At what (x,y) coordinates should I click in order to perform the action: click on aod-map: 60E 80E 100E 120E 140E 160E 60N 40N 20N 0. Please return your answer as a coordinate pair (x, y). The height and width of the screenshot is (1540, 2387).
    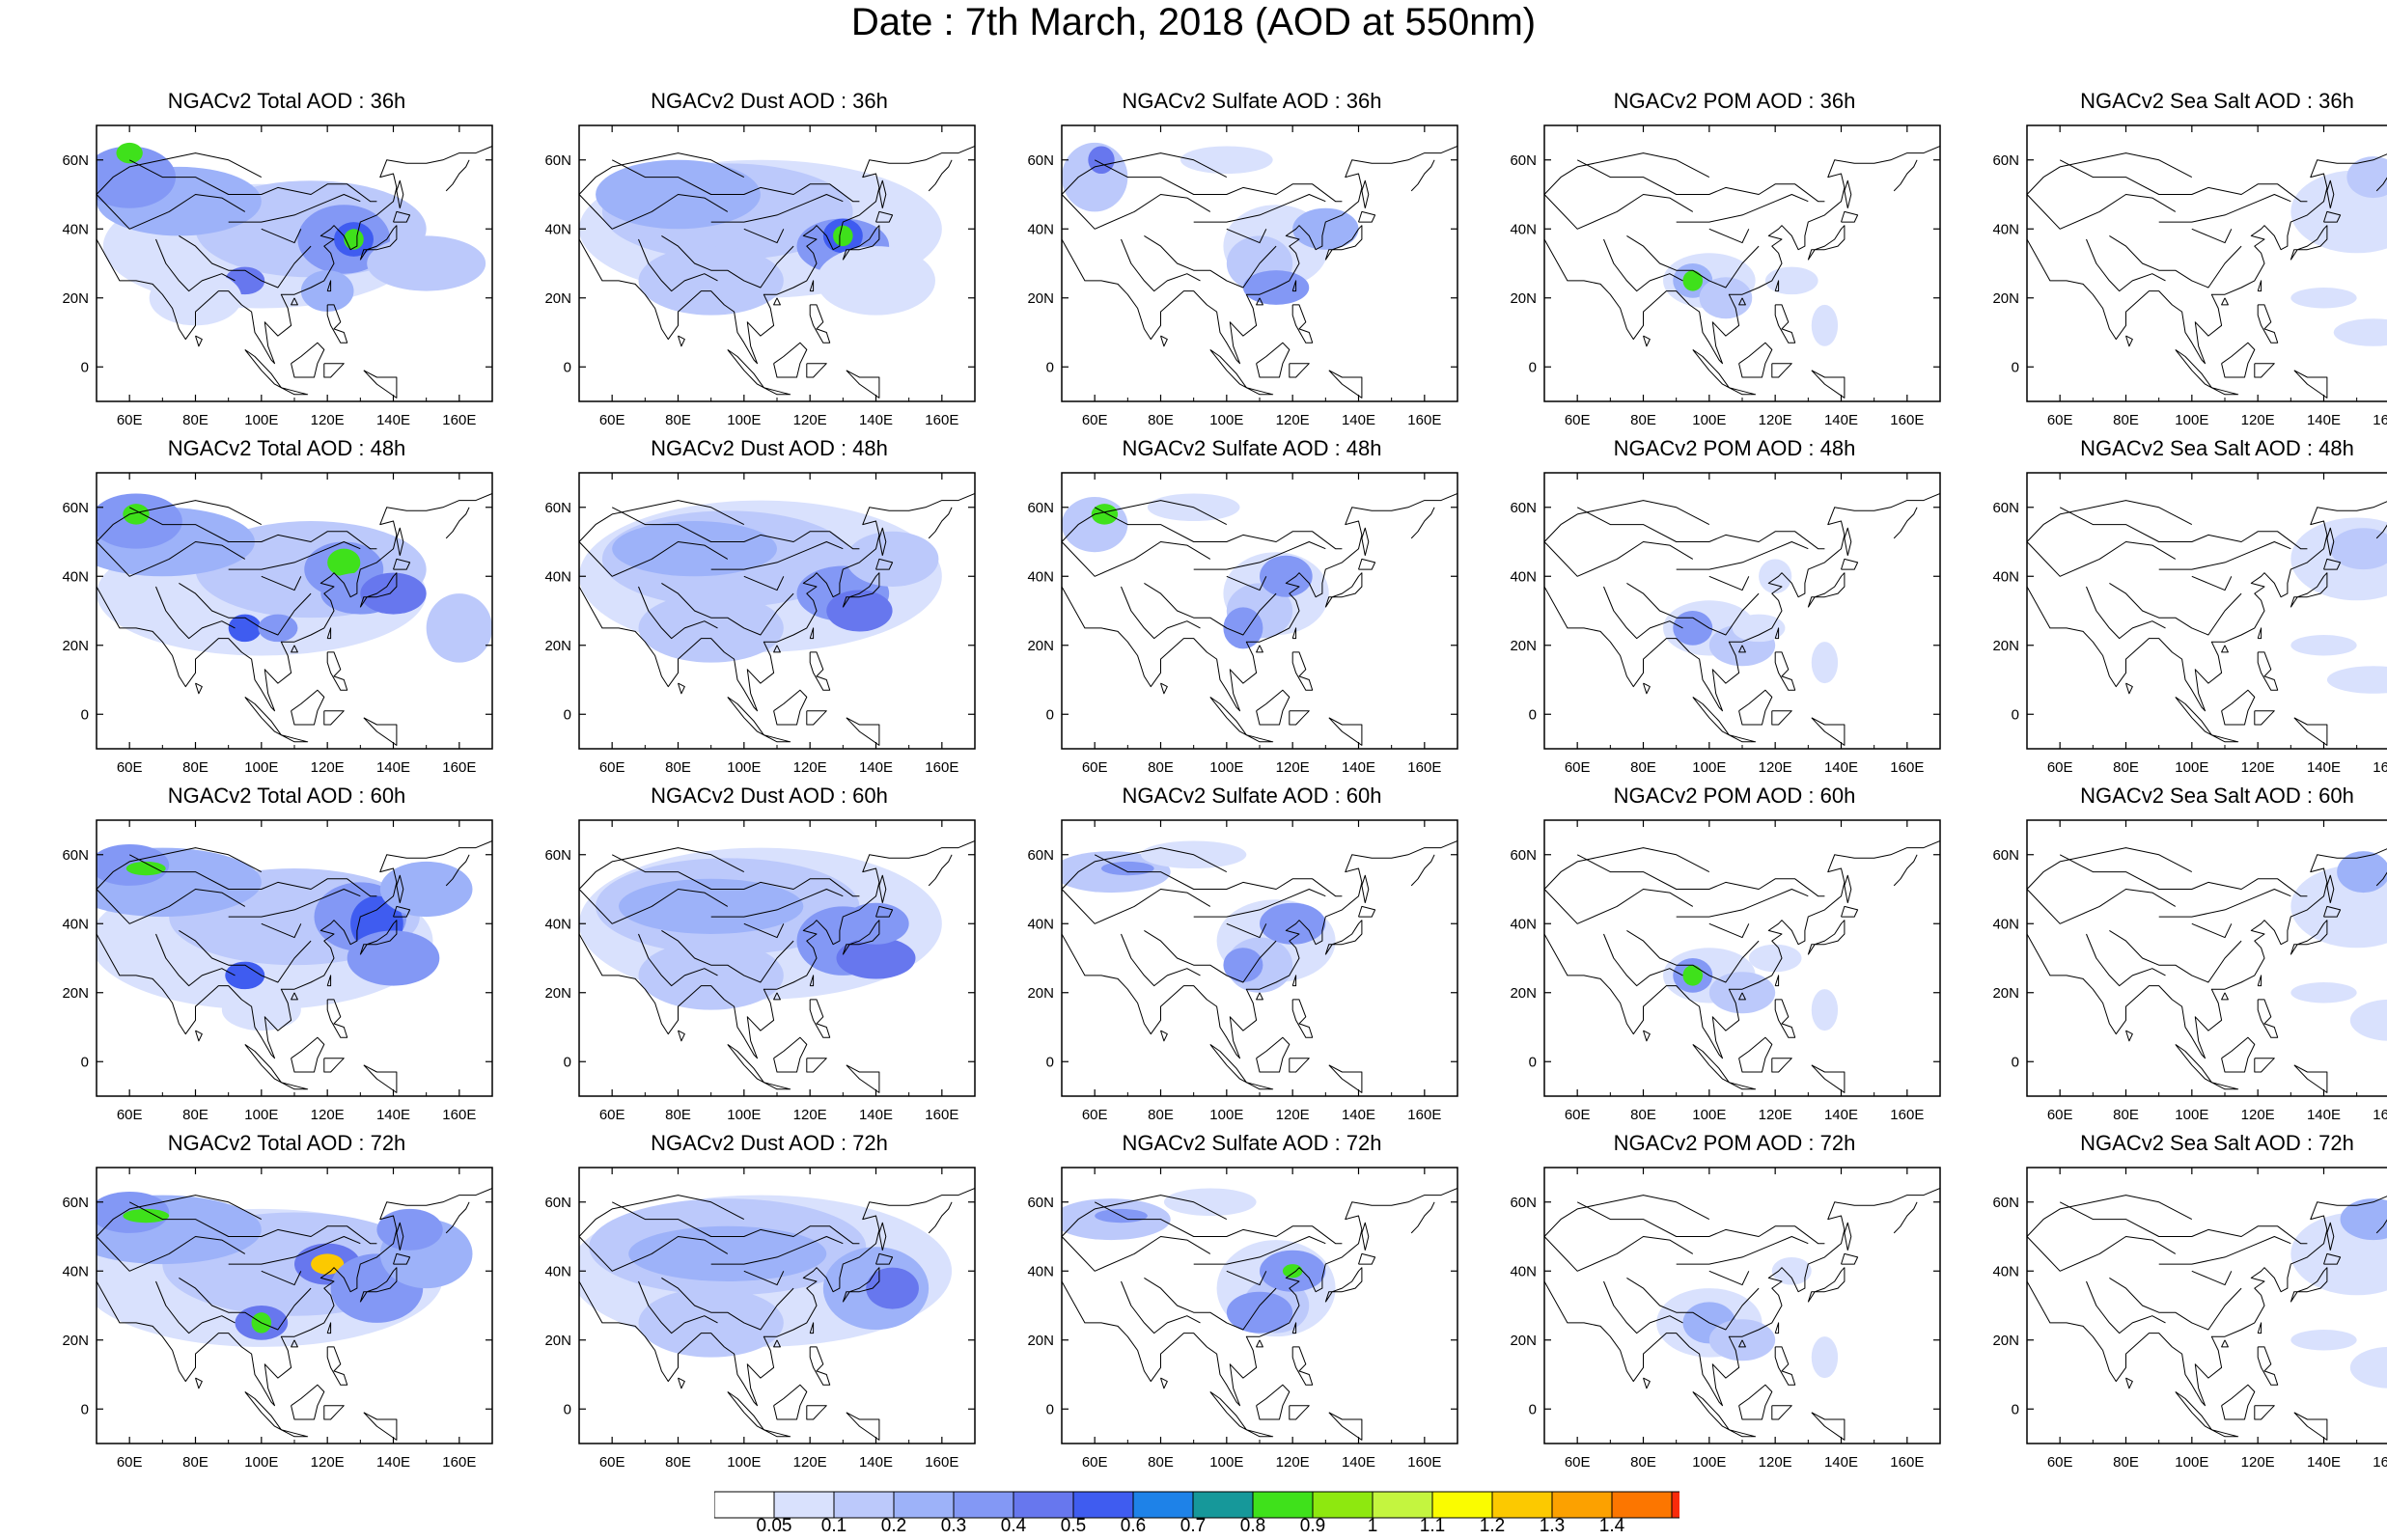
    Looking at the image, I should click on (2189, 1319).